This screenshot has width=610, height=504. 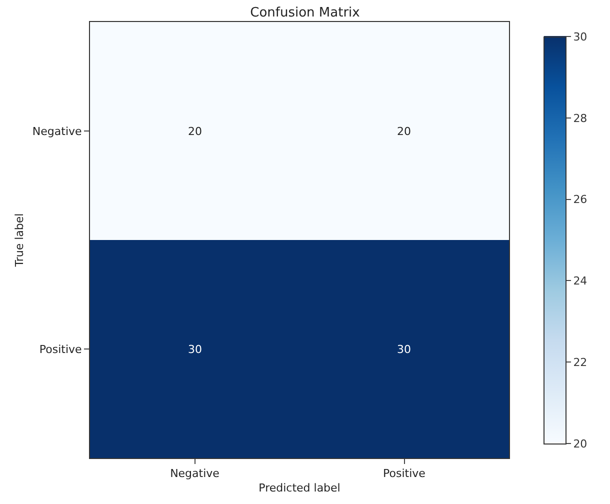 What do you see at coordinates (305, 13) in the screenshot?
I see `chart-title: Confusion Matrix` at bounding box center [305, 13].